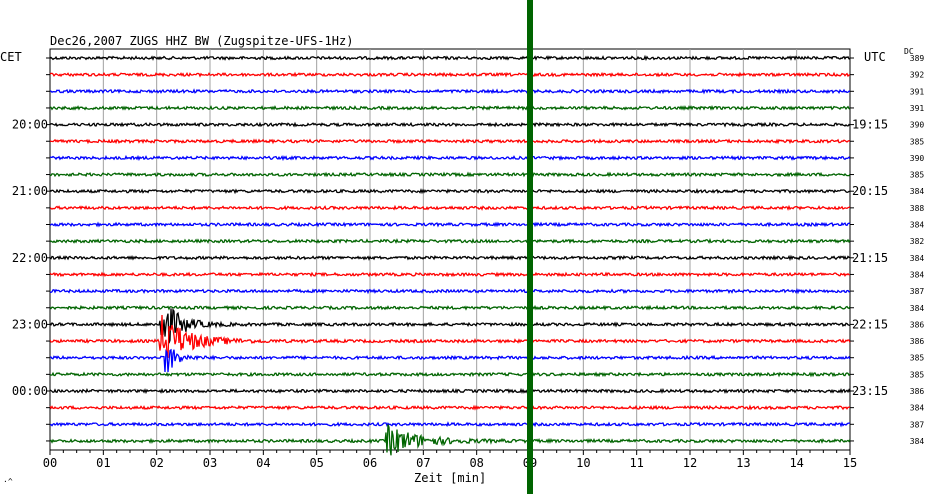  What do you see at coordinates (917, 75) in the screenshot?
I see `dc-value: 392` at bounding box center [917, 75].